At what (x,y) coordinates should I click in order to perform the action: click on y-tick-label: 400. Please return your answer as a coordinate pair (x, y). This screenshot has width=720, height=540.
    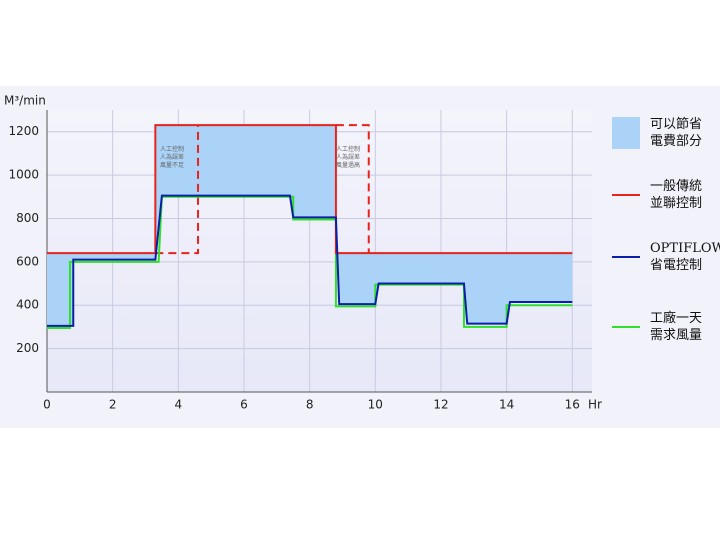
    Looking at the image, I should click on (27, 305).